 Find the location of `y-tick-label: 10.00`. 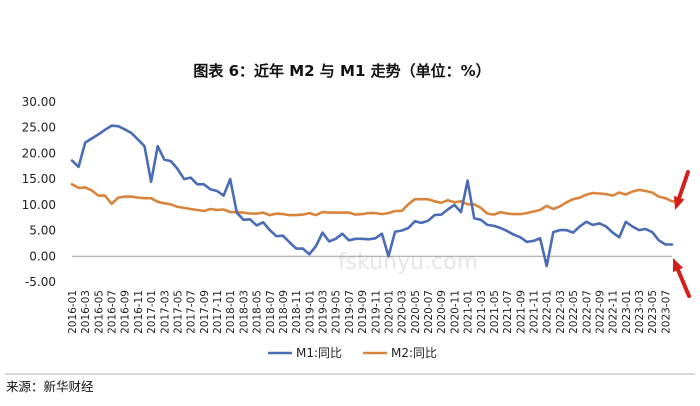

y-tick-label: 10.00 is located at coordinates (39, 205).